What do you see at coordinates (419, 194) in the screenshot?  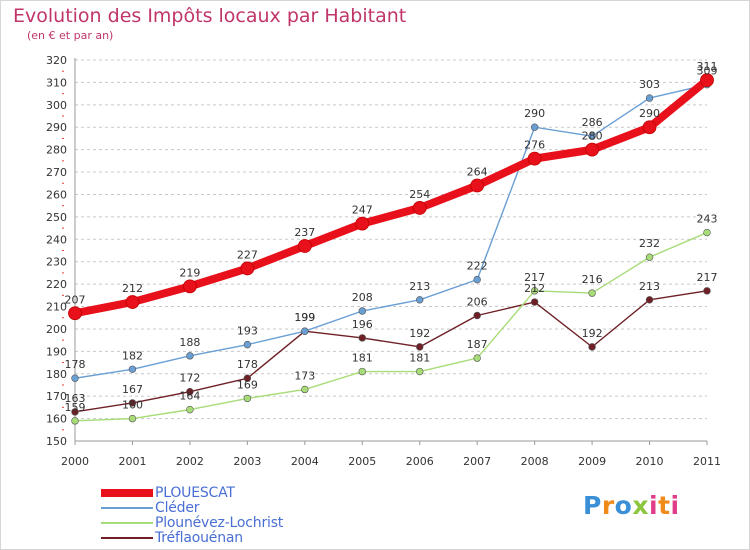 I see `data-label: 254` at bounding box center [419, 194].